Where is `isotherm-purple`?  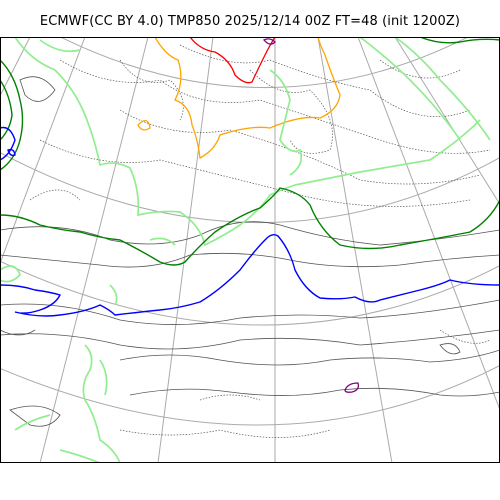
isotherm-purple is located at coordinates (311, 215).